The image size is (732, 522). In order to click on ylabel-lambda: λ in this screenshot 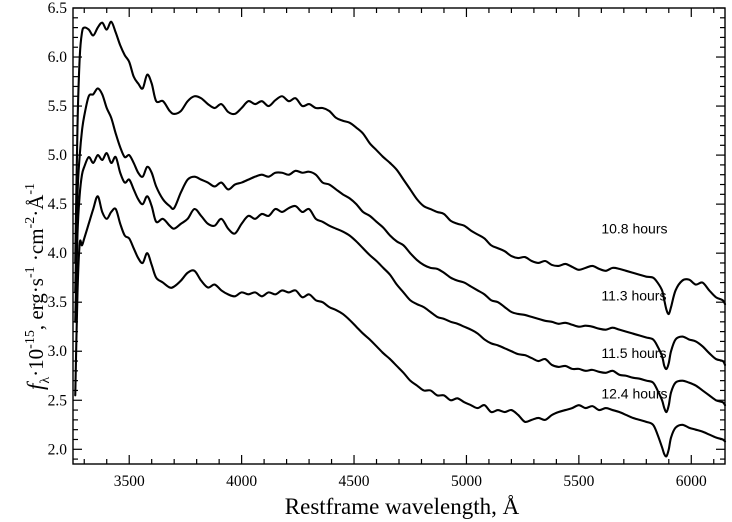, I will do `click(45, 380)`.